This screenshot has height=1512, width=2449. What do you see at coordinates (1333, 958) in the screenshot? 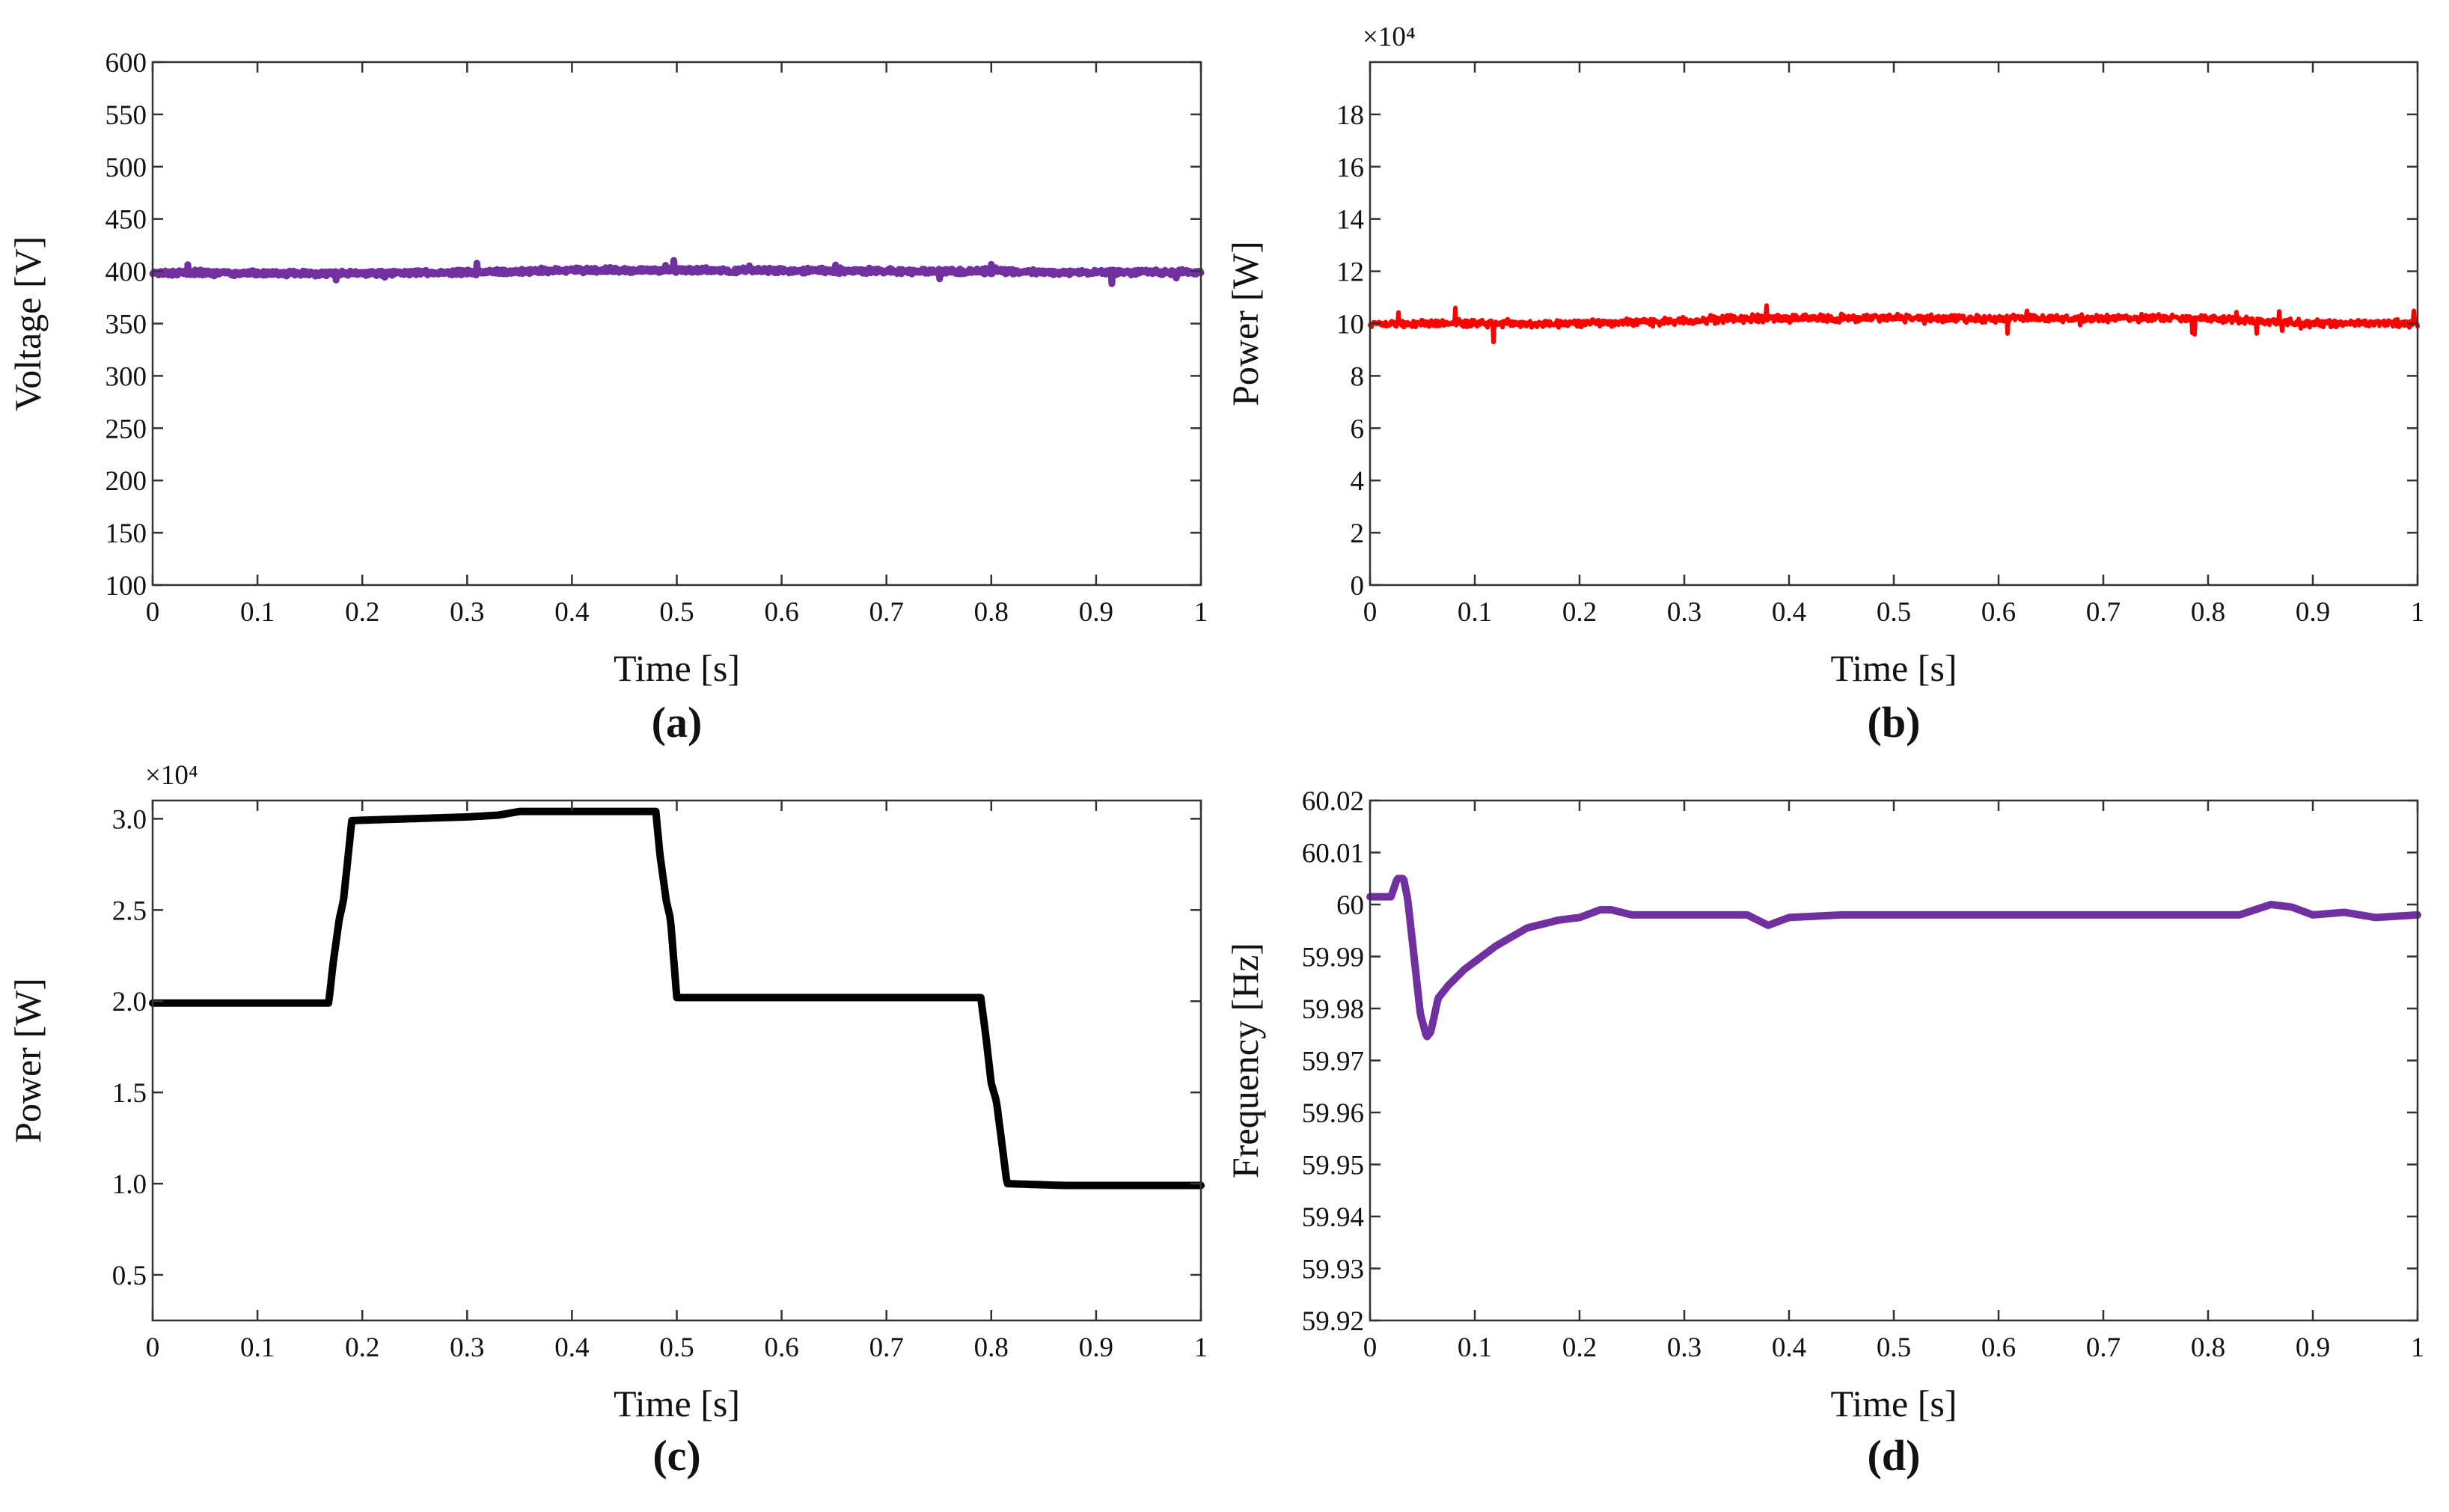
I see `y-tick-label: 59.99` at bounding box center [1333, 958].